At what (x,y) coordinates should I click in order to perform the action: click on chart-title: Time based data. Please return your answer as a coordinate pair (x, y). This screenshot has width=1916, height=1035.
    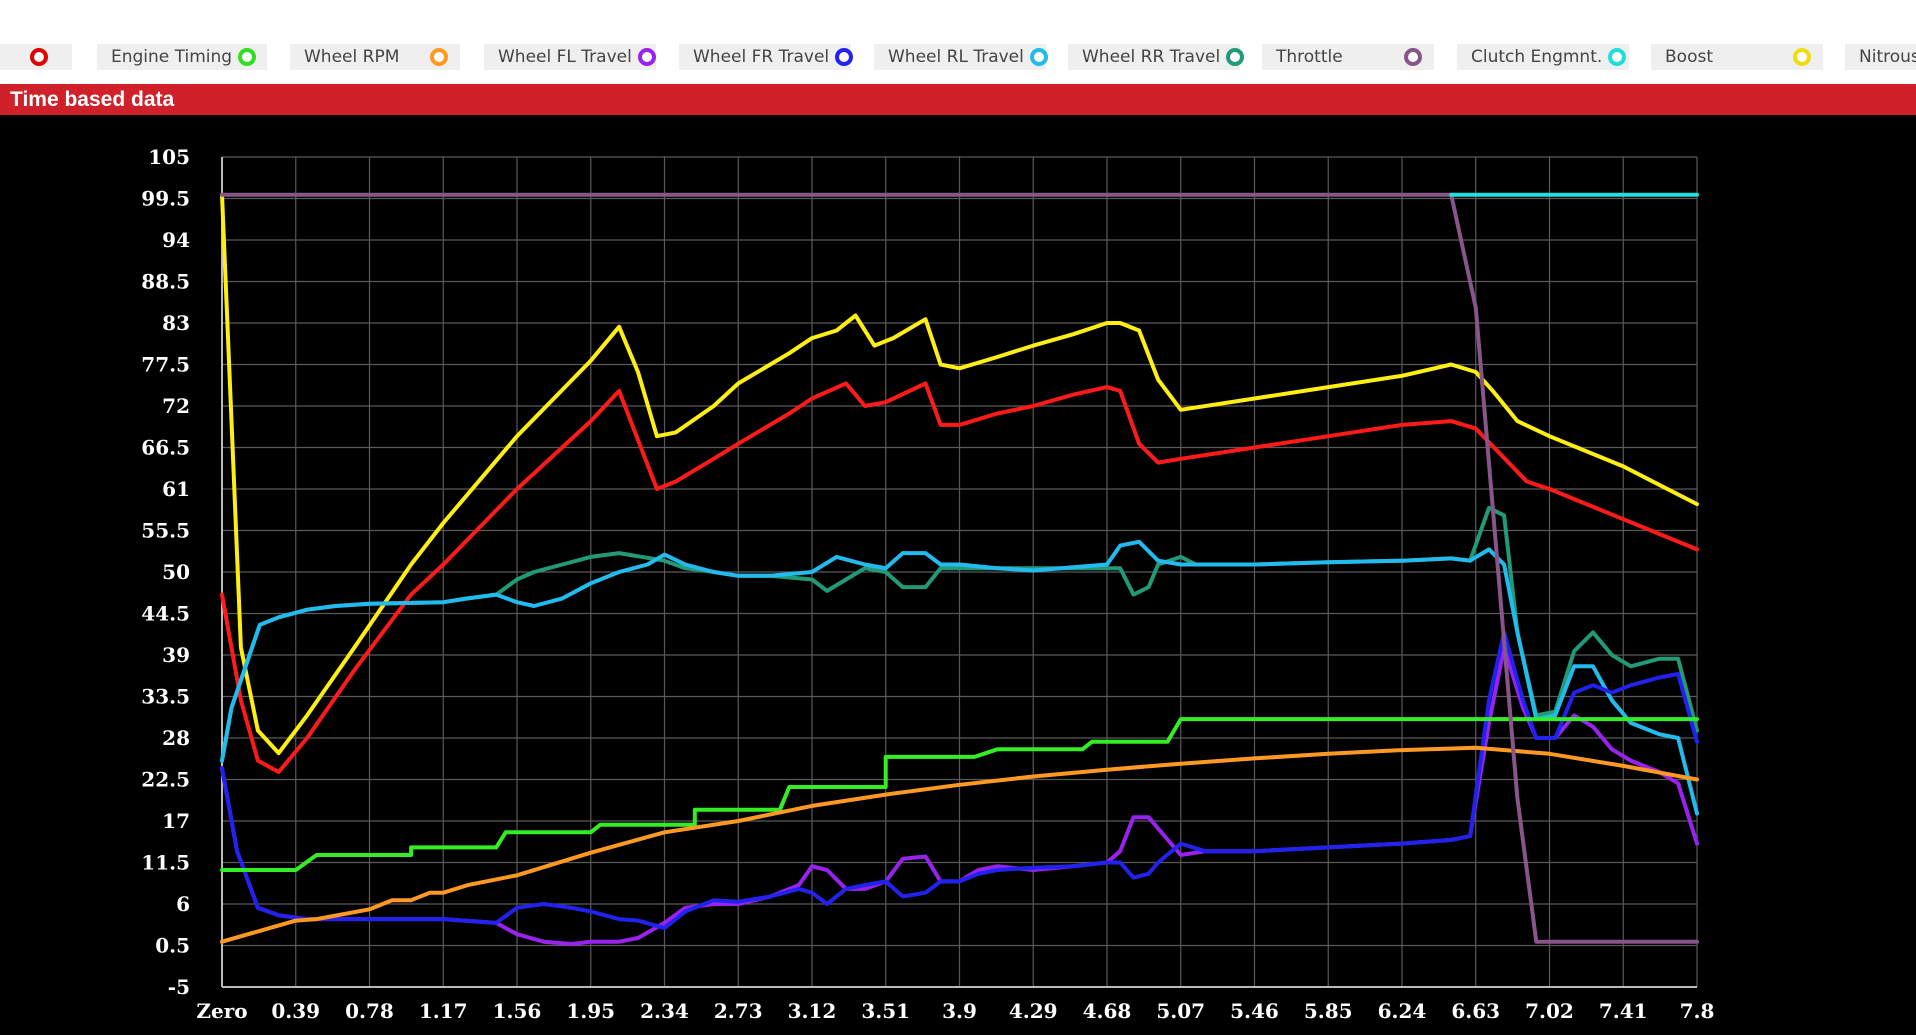
    Looking at the image, I should click on (92, 99).